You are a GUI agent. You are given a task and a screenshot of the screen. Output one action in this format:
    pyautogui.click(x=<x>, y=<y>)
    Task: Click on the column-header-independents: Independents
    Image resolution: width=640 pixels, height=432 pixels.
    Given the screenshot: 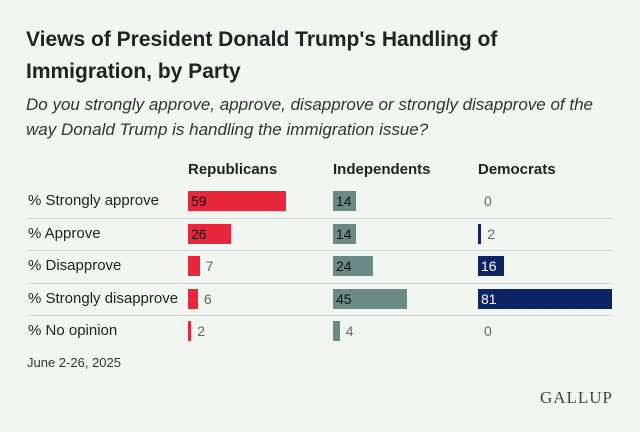 What is the action you would take?
    pyautogui.click(x=382, y=169)
    